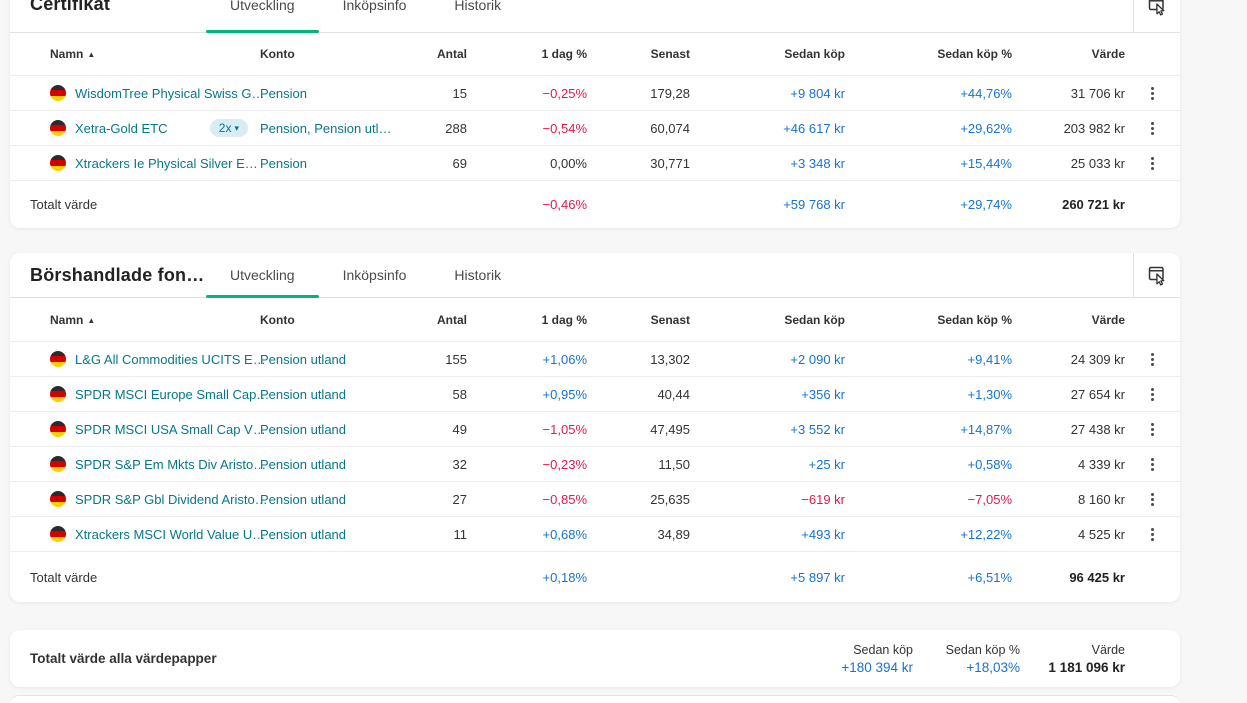 Image resolution: width=1247 pixels, height=703 pixels. Describe the element at coordinates (456, 128) in the screenshot. I see `antal-value: 288` at that location.